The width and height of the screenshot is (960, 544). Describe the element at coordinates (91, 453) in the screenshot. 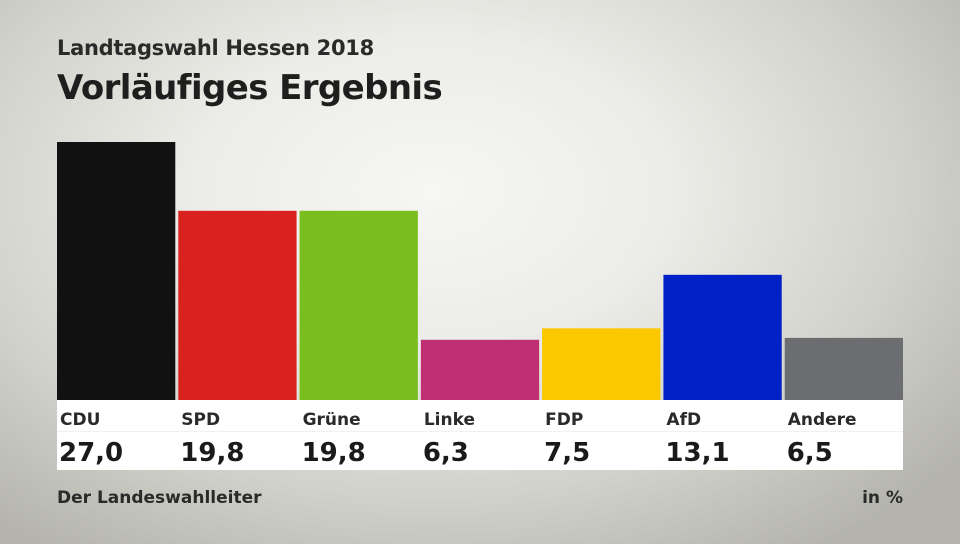

I see `value-label: 27,0` at that location.